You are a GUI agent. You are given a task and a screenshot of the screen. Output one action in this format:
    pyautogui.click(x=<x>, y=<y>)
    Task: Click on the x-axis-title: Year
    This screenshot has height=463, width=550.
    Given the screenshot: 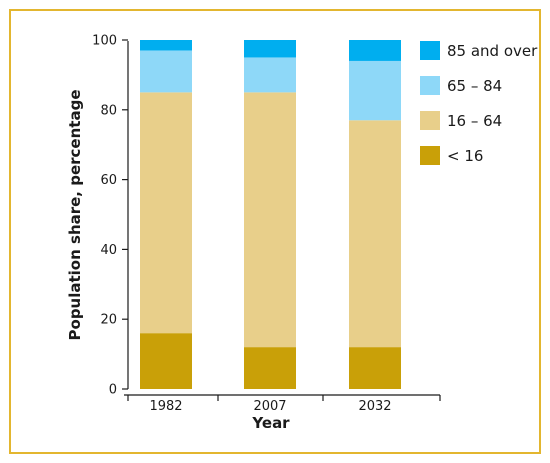 What is the action you would take?
    pyautogui.click(x=270, y=423)
    